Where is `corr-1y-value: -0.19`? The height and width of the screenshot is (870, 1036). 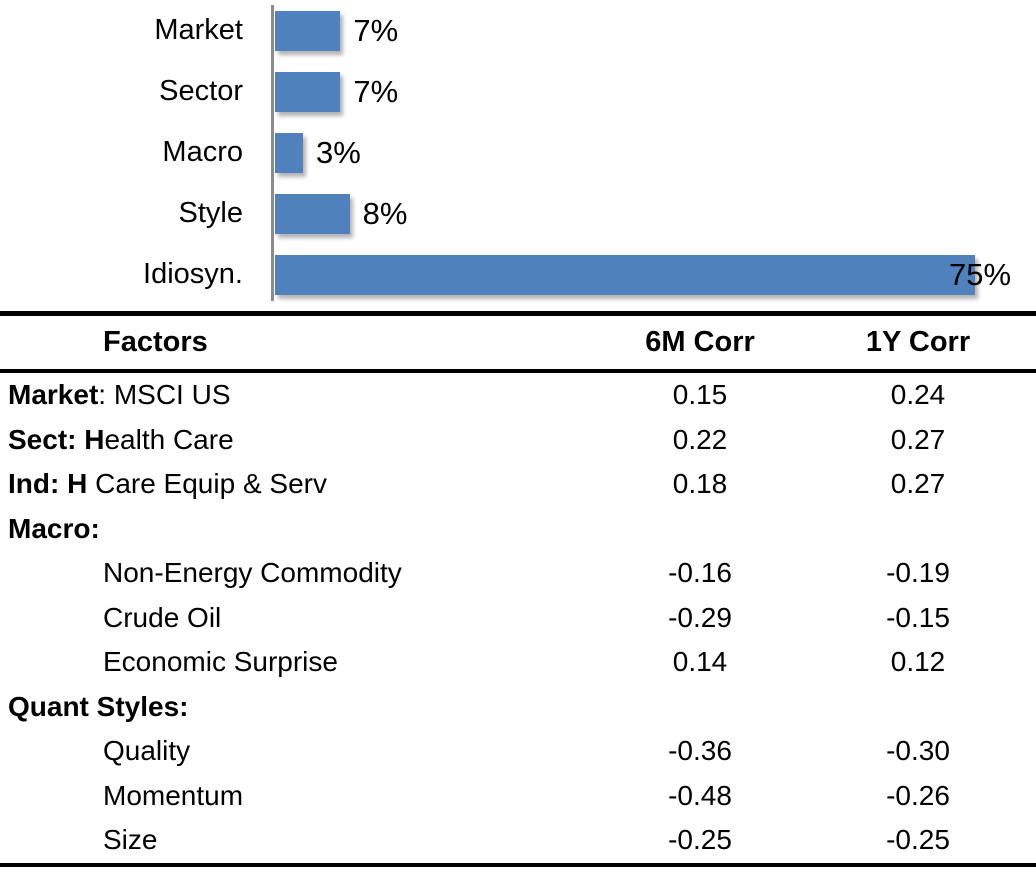
corr-1y-value: -0.19 is located at coordinates (918, 573).